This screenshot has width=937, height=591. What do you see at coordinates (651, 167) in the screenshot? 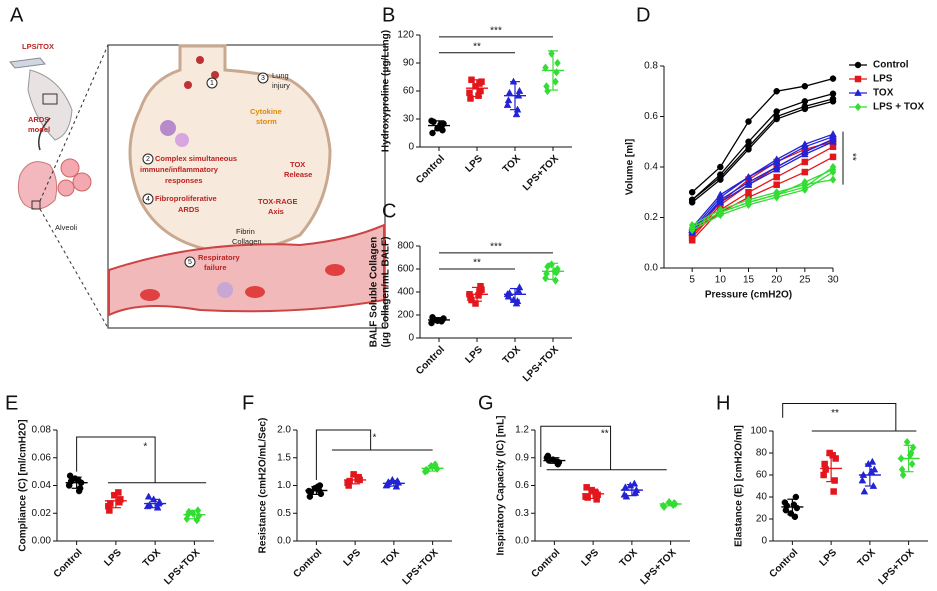
I see `y-tick-label: 0.4` at bounding box center [651, 167].